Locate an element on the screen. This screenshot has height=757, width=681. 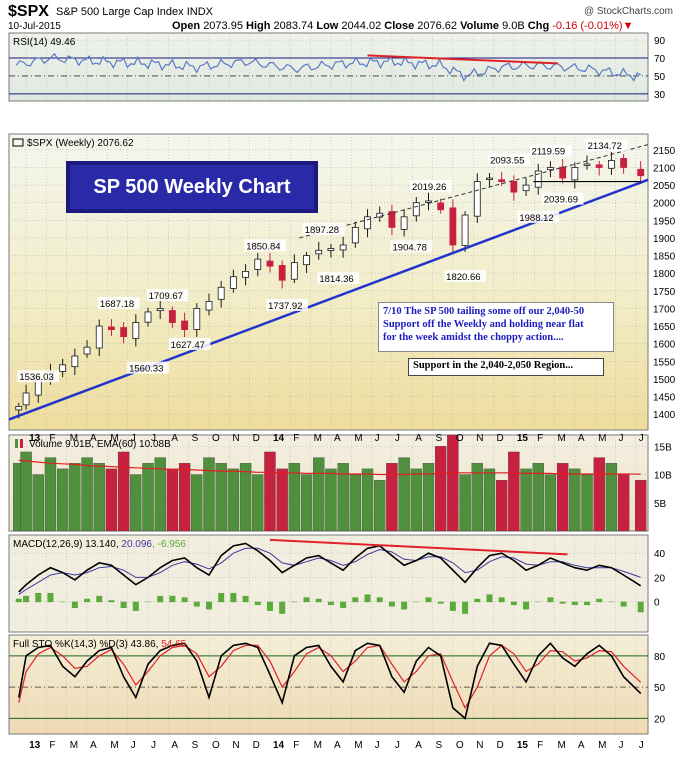
x-axis-label: 14 is located at coordinates (279, 438).